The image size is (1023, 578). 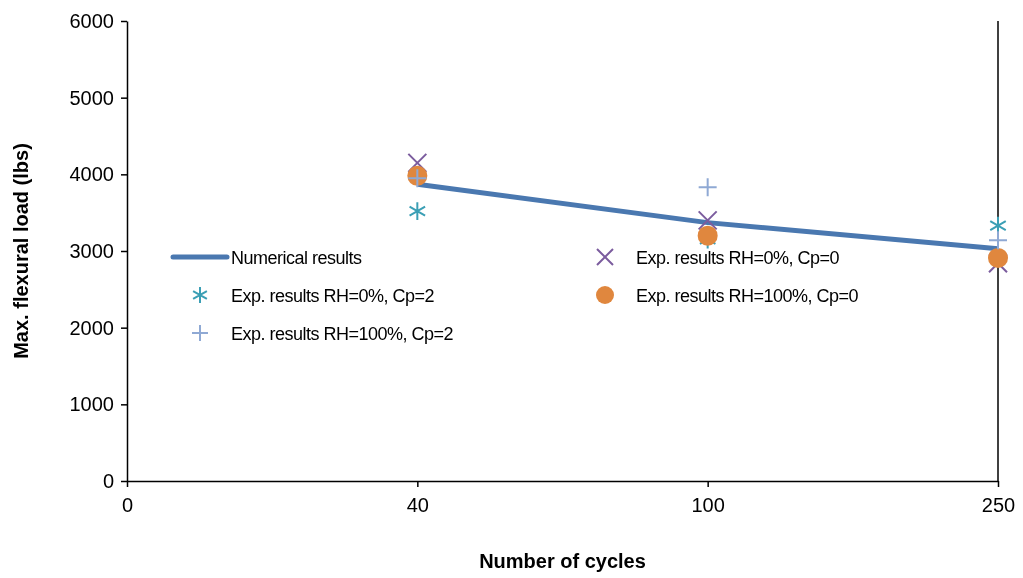 What do you see at coordinates (333, 296) in the screenshot?
I see `legend-label: Exp. results RH=0%, Cp=2` at bounding box center [333, 296].